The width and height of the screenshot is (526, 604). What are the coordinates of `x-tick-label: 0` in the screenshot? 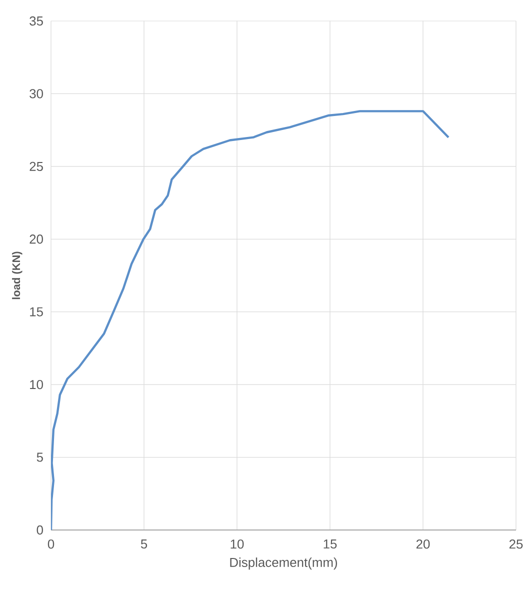 It's located at (51, 544).